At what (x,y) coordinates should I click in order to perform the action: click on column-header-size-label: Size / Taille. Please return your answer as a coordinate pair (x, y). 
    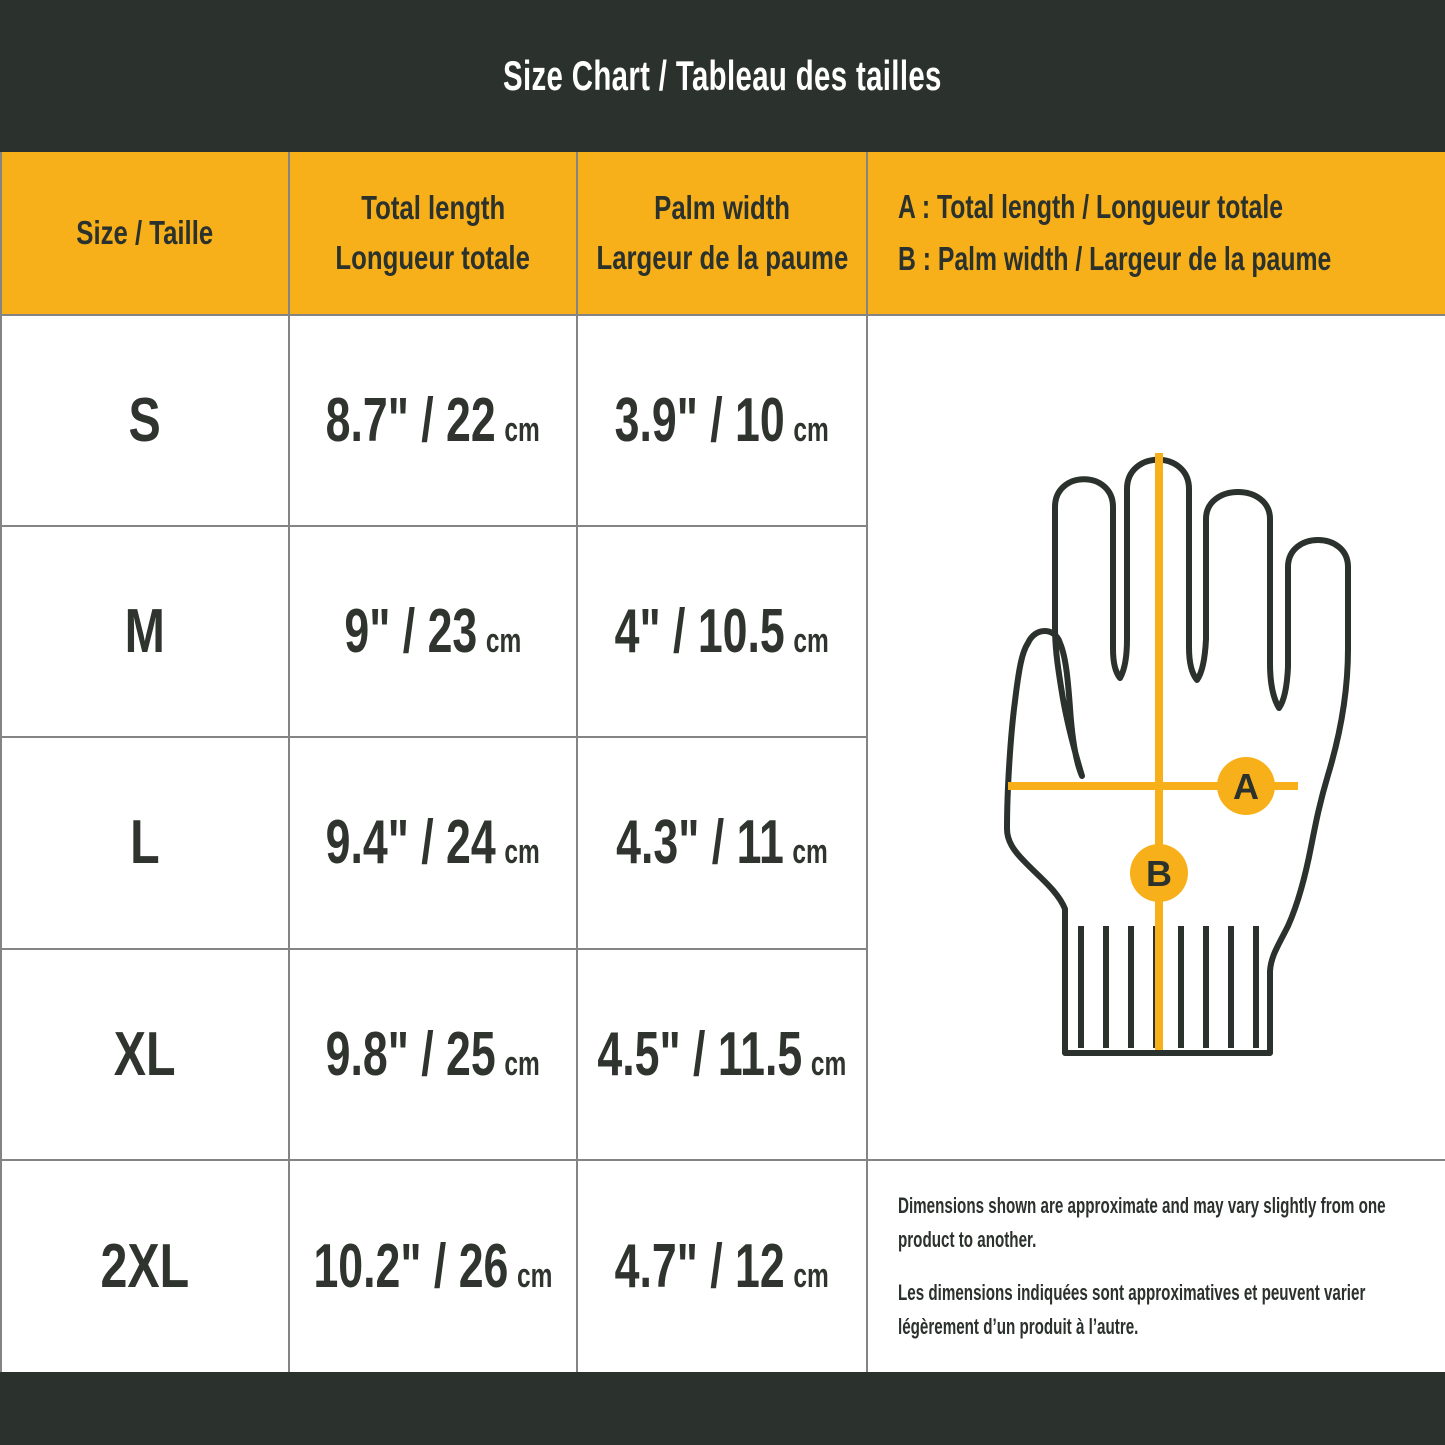
    Looking at the image, I should click on (145, 232).